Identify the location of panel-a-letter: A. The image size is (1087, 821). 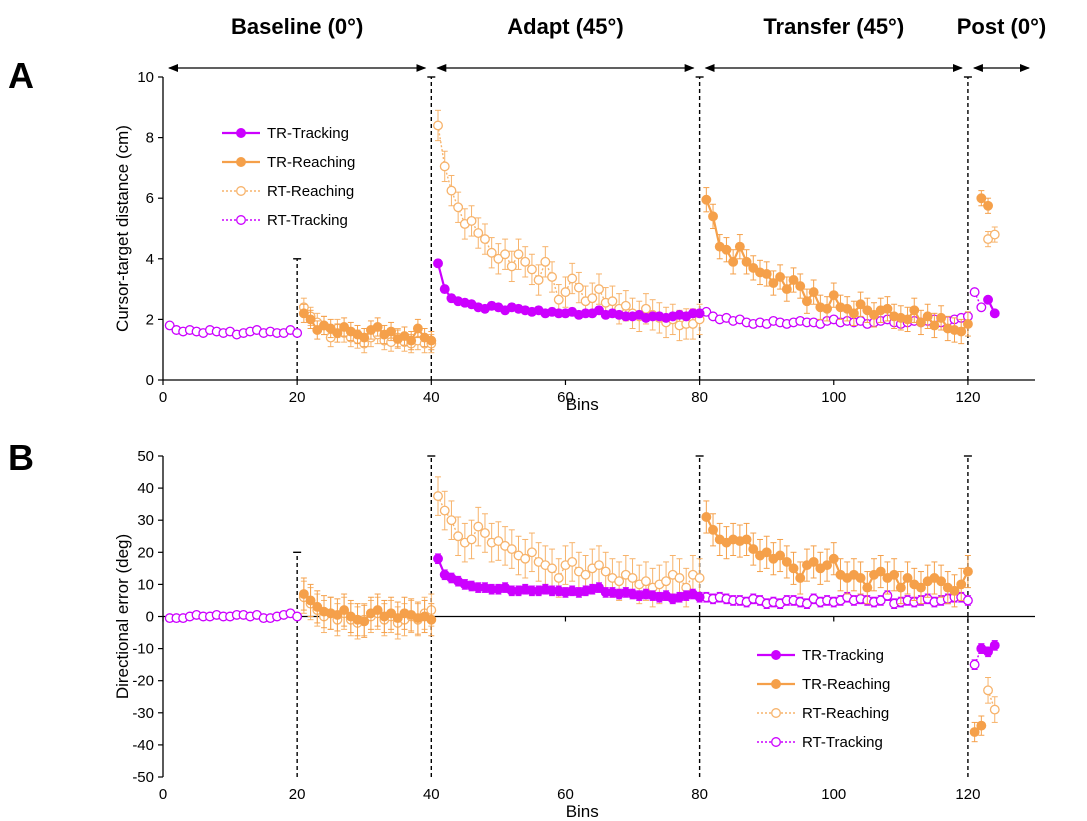
(21, 75).